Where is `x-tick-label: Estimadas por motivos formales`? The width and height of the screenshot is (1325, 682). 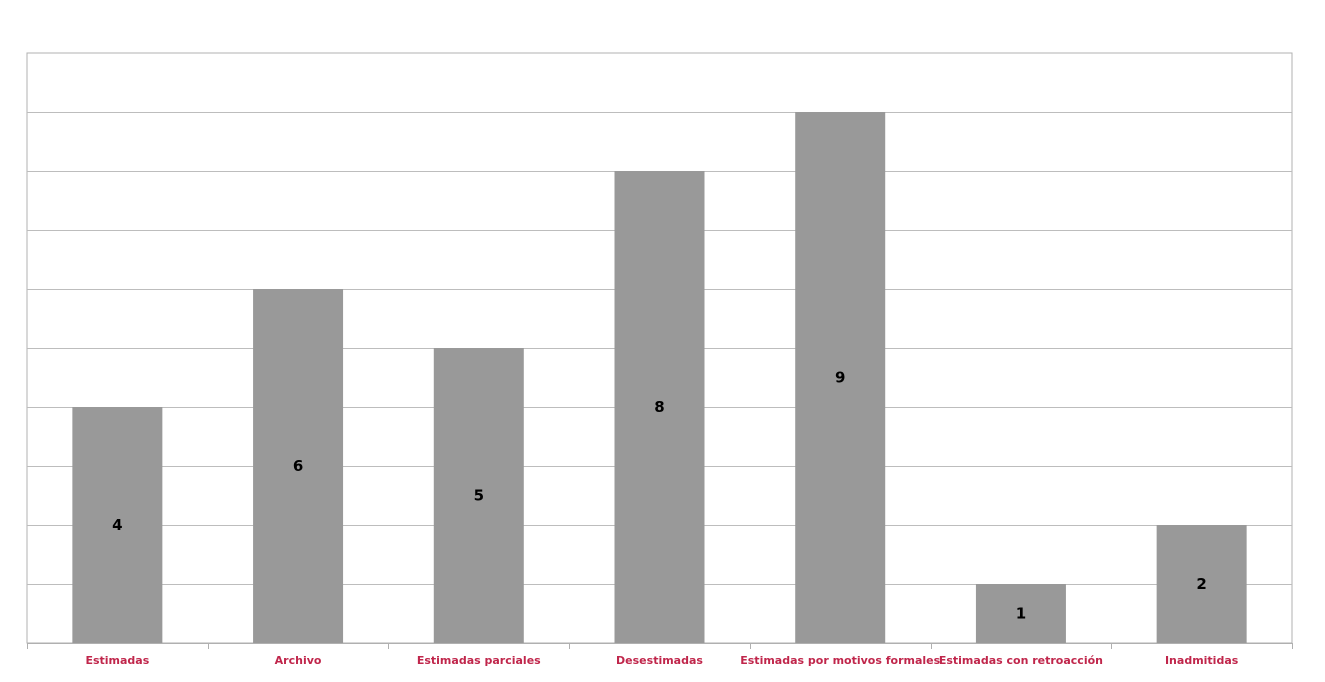 x-tick-label: Estimadas por motivos formales is located at coordinates (840, 660).